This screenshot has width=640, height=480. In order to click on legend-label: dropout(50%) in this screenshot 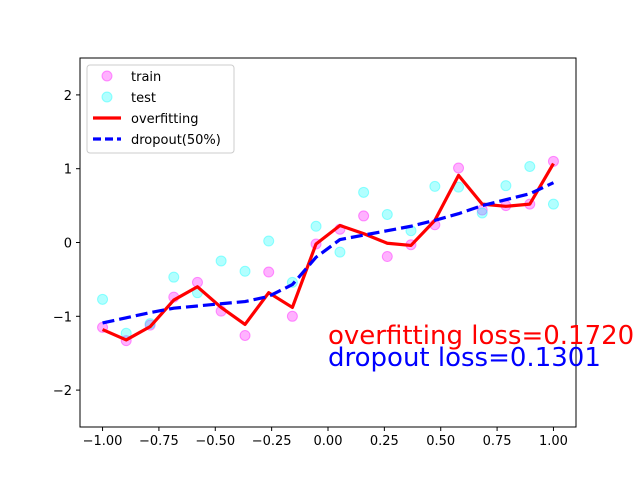, I will do `click(176, 140)`.